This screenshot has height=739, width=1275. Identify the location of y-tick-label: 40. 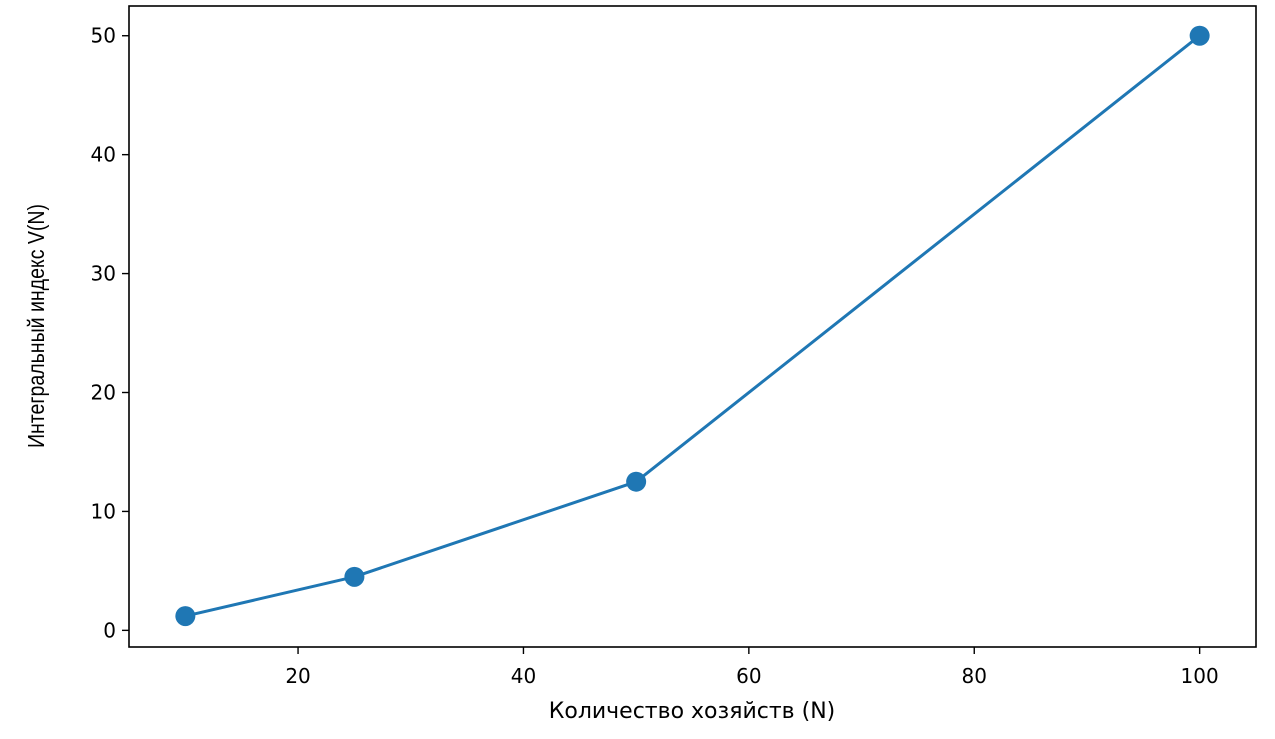
(103, 155).